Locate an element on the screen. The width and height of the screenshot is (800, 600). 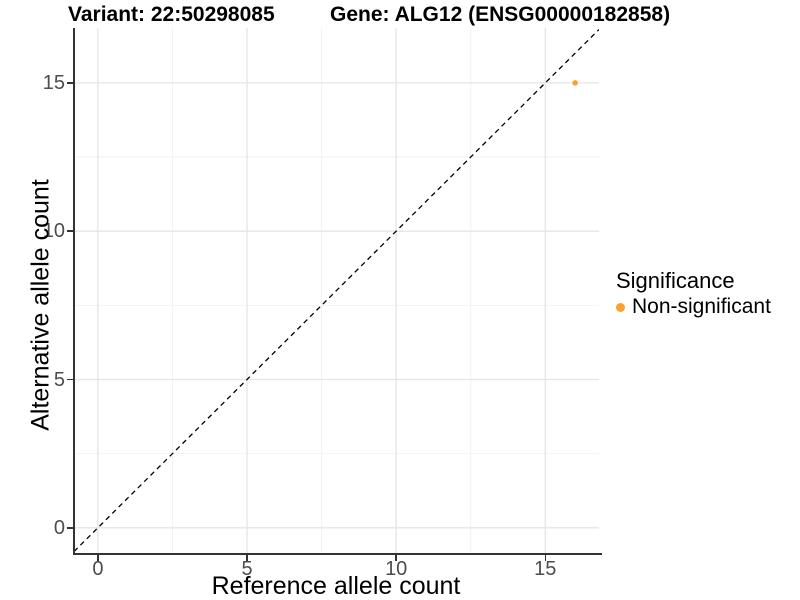
y-tick-label: 10 is located at coordinates (53, 231).